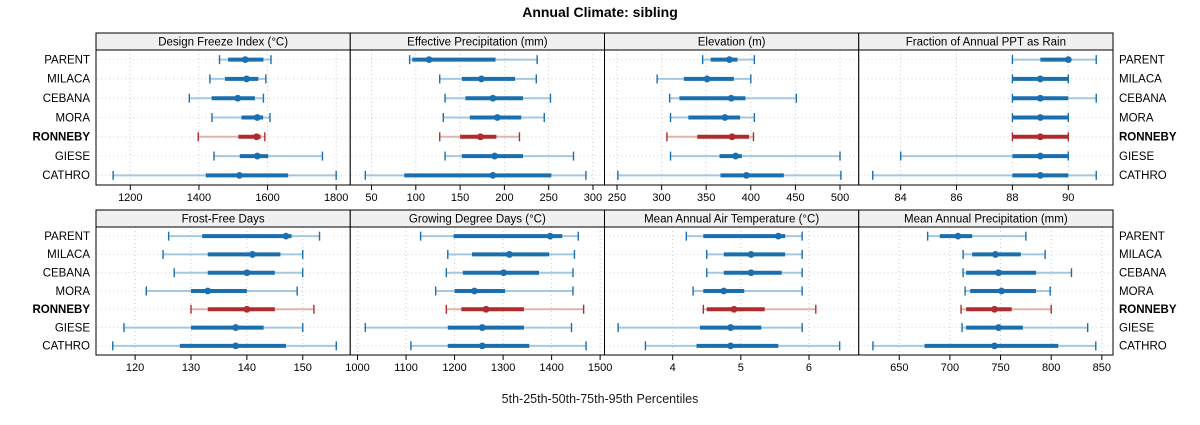 The image size is (1200, 425). Describe the element at coordinates (504, 198) in the screenshot. I see `x-tick-label: 200` at that location.